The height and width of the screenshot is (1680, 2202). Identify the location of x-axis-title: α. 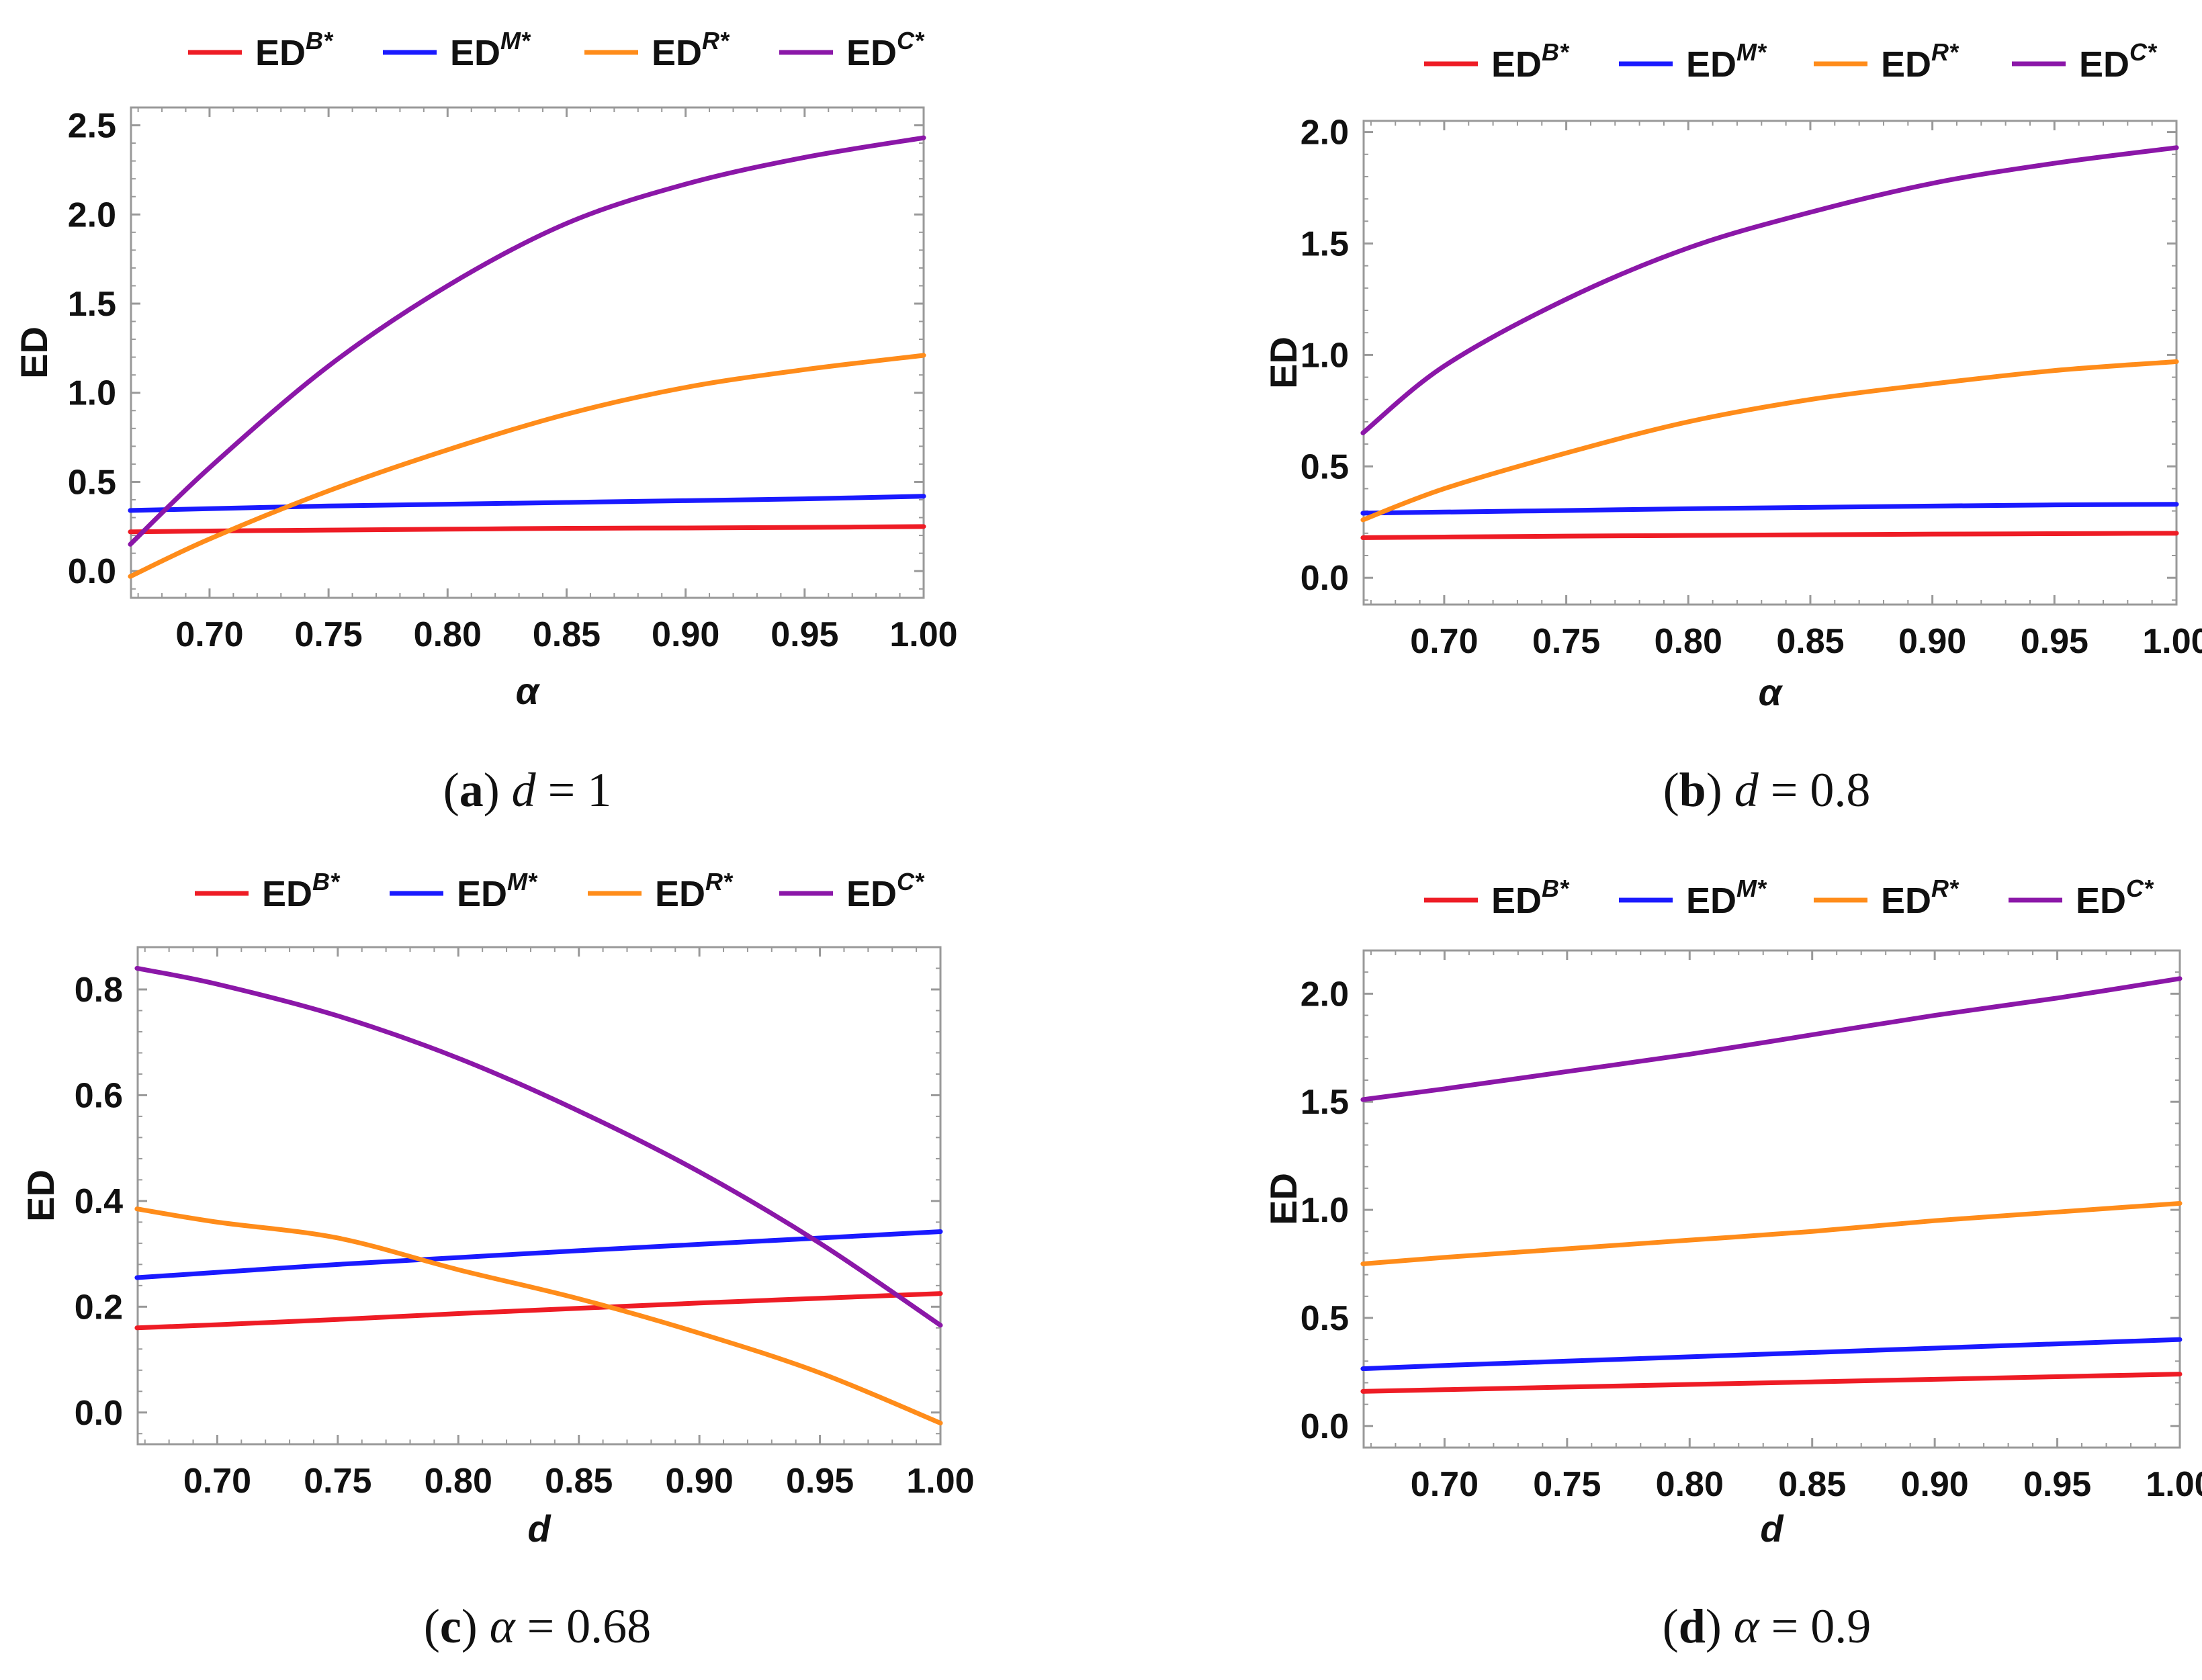
(1771, 692).